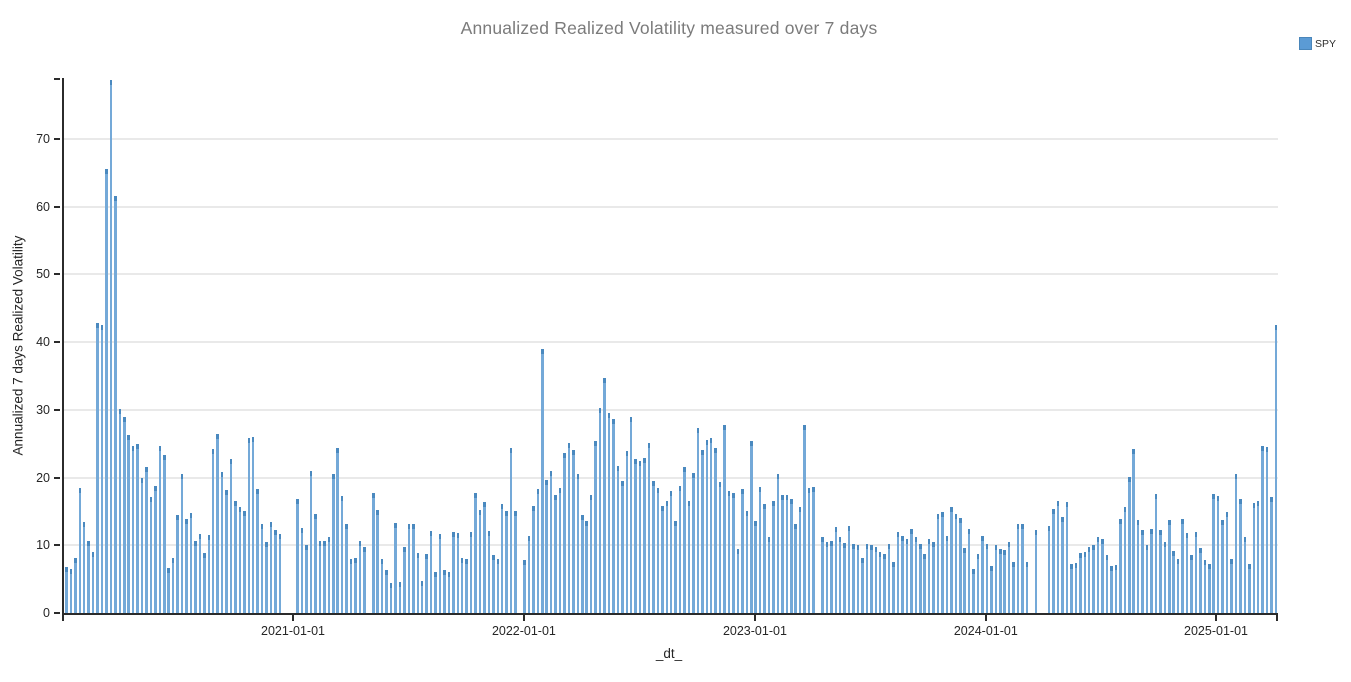 This screenshot has width=1351, height=682. I want to click on y-tick-label: 30, so click(43, 409).